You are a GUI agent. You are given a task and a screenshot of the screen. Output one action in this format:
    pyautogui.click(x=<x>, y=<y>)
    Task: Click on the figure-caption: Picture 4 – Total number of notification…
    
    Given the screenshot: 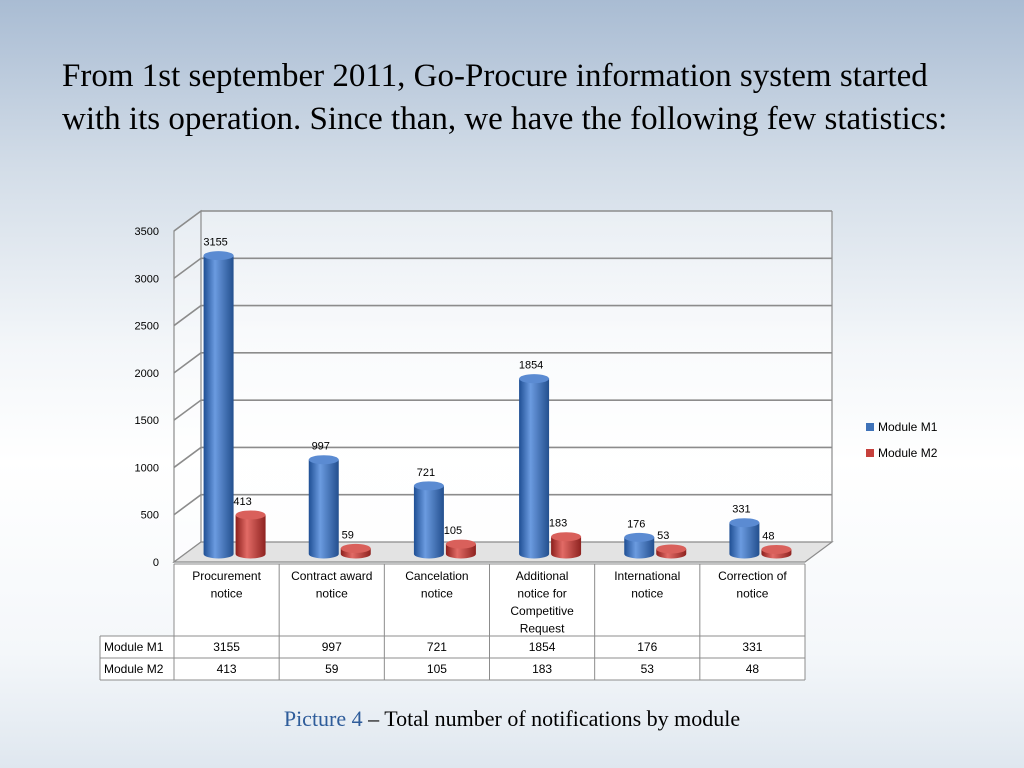 What is the action you would take?
    pyautogui.click(x=512, y=719)
    